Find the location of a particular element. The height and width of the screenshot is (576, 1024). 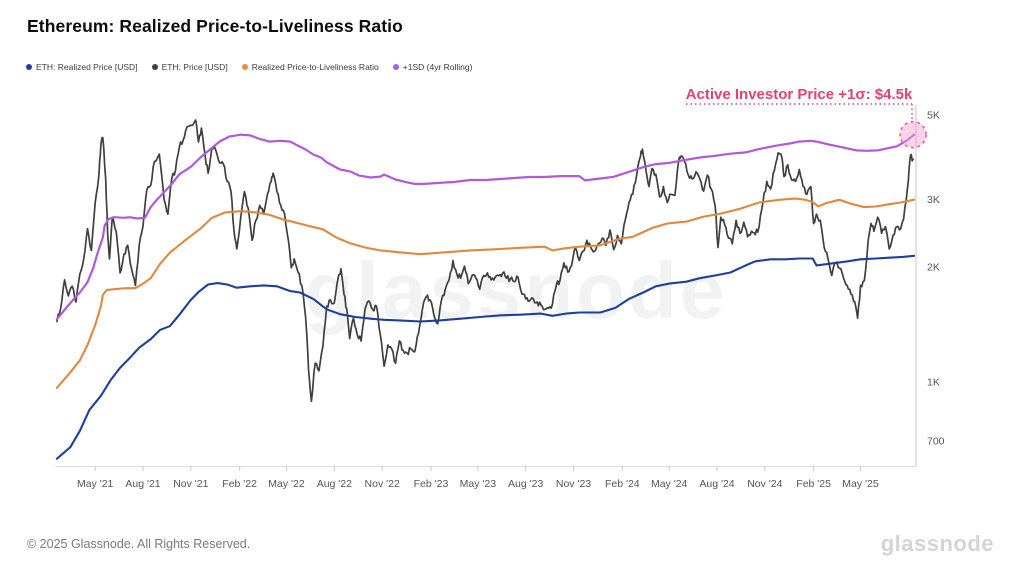

legend-item-eth-realized-price-usd: ETH: Realized Price [USD] is located at coordinates (82, 67).